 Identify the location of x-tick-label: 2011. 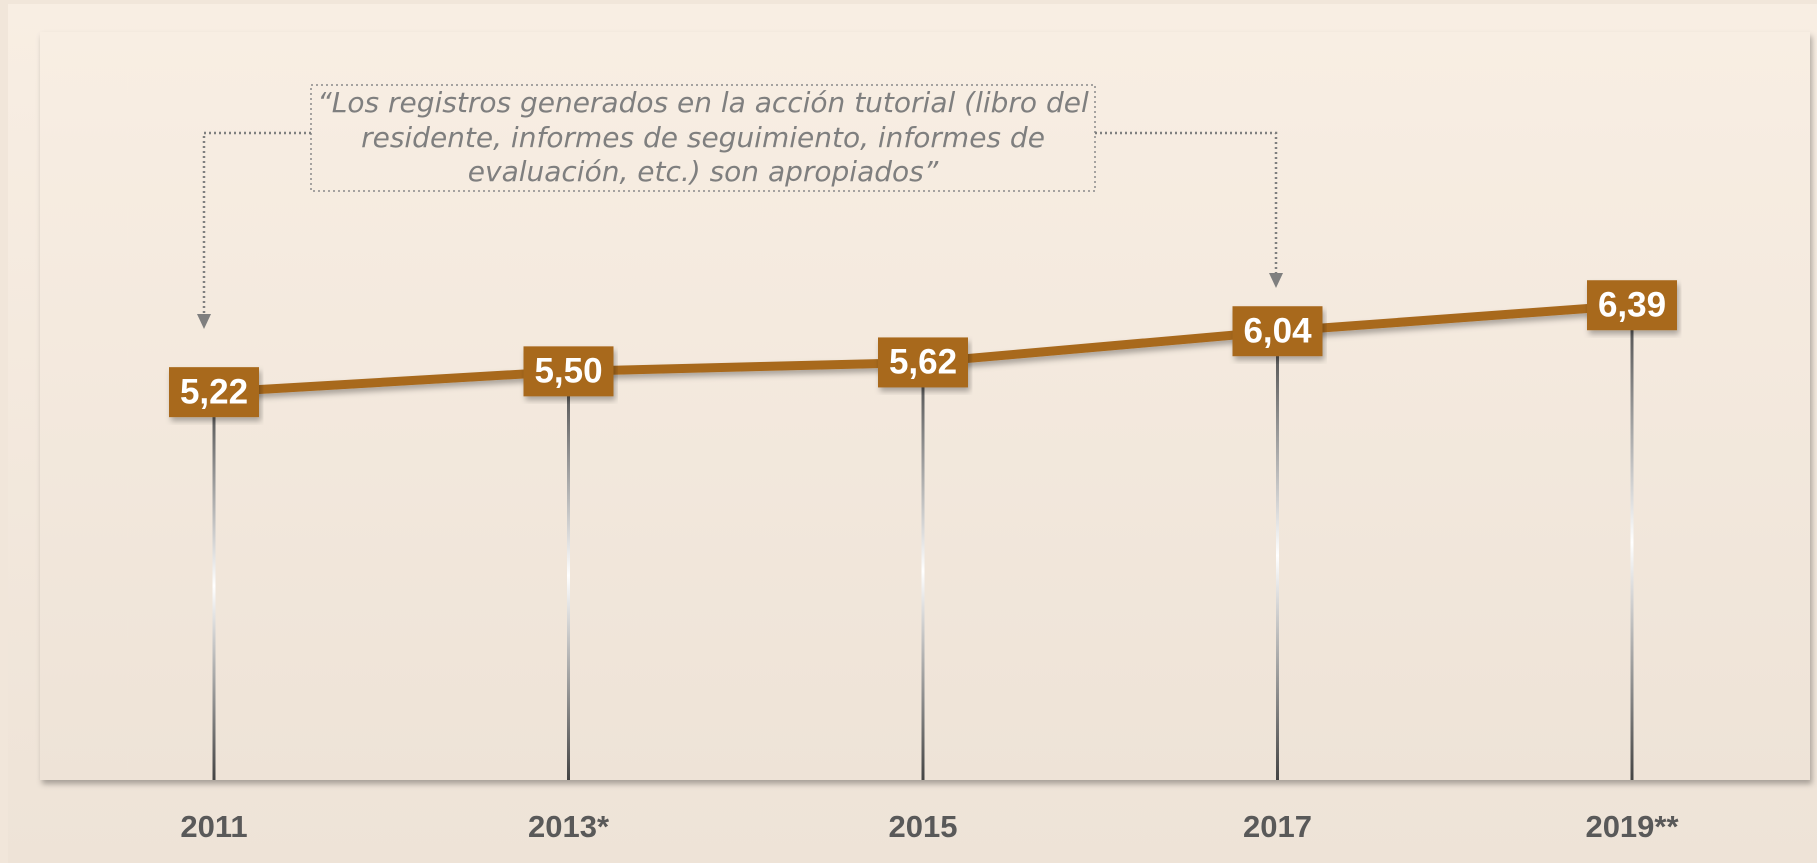
(213, 826).